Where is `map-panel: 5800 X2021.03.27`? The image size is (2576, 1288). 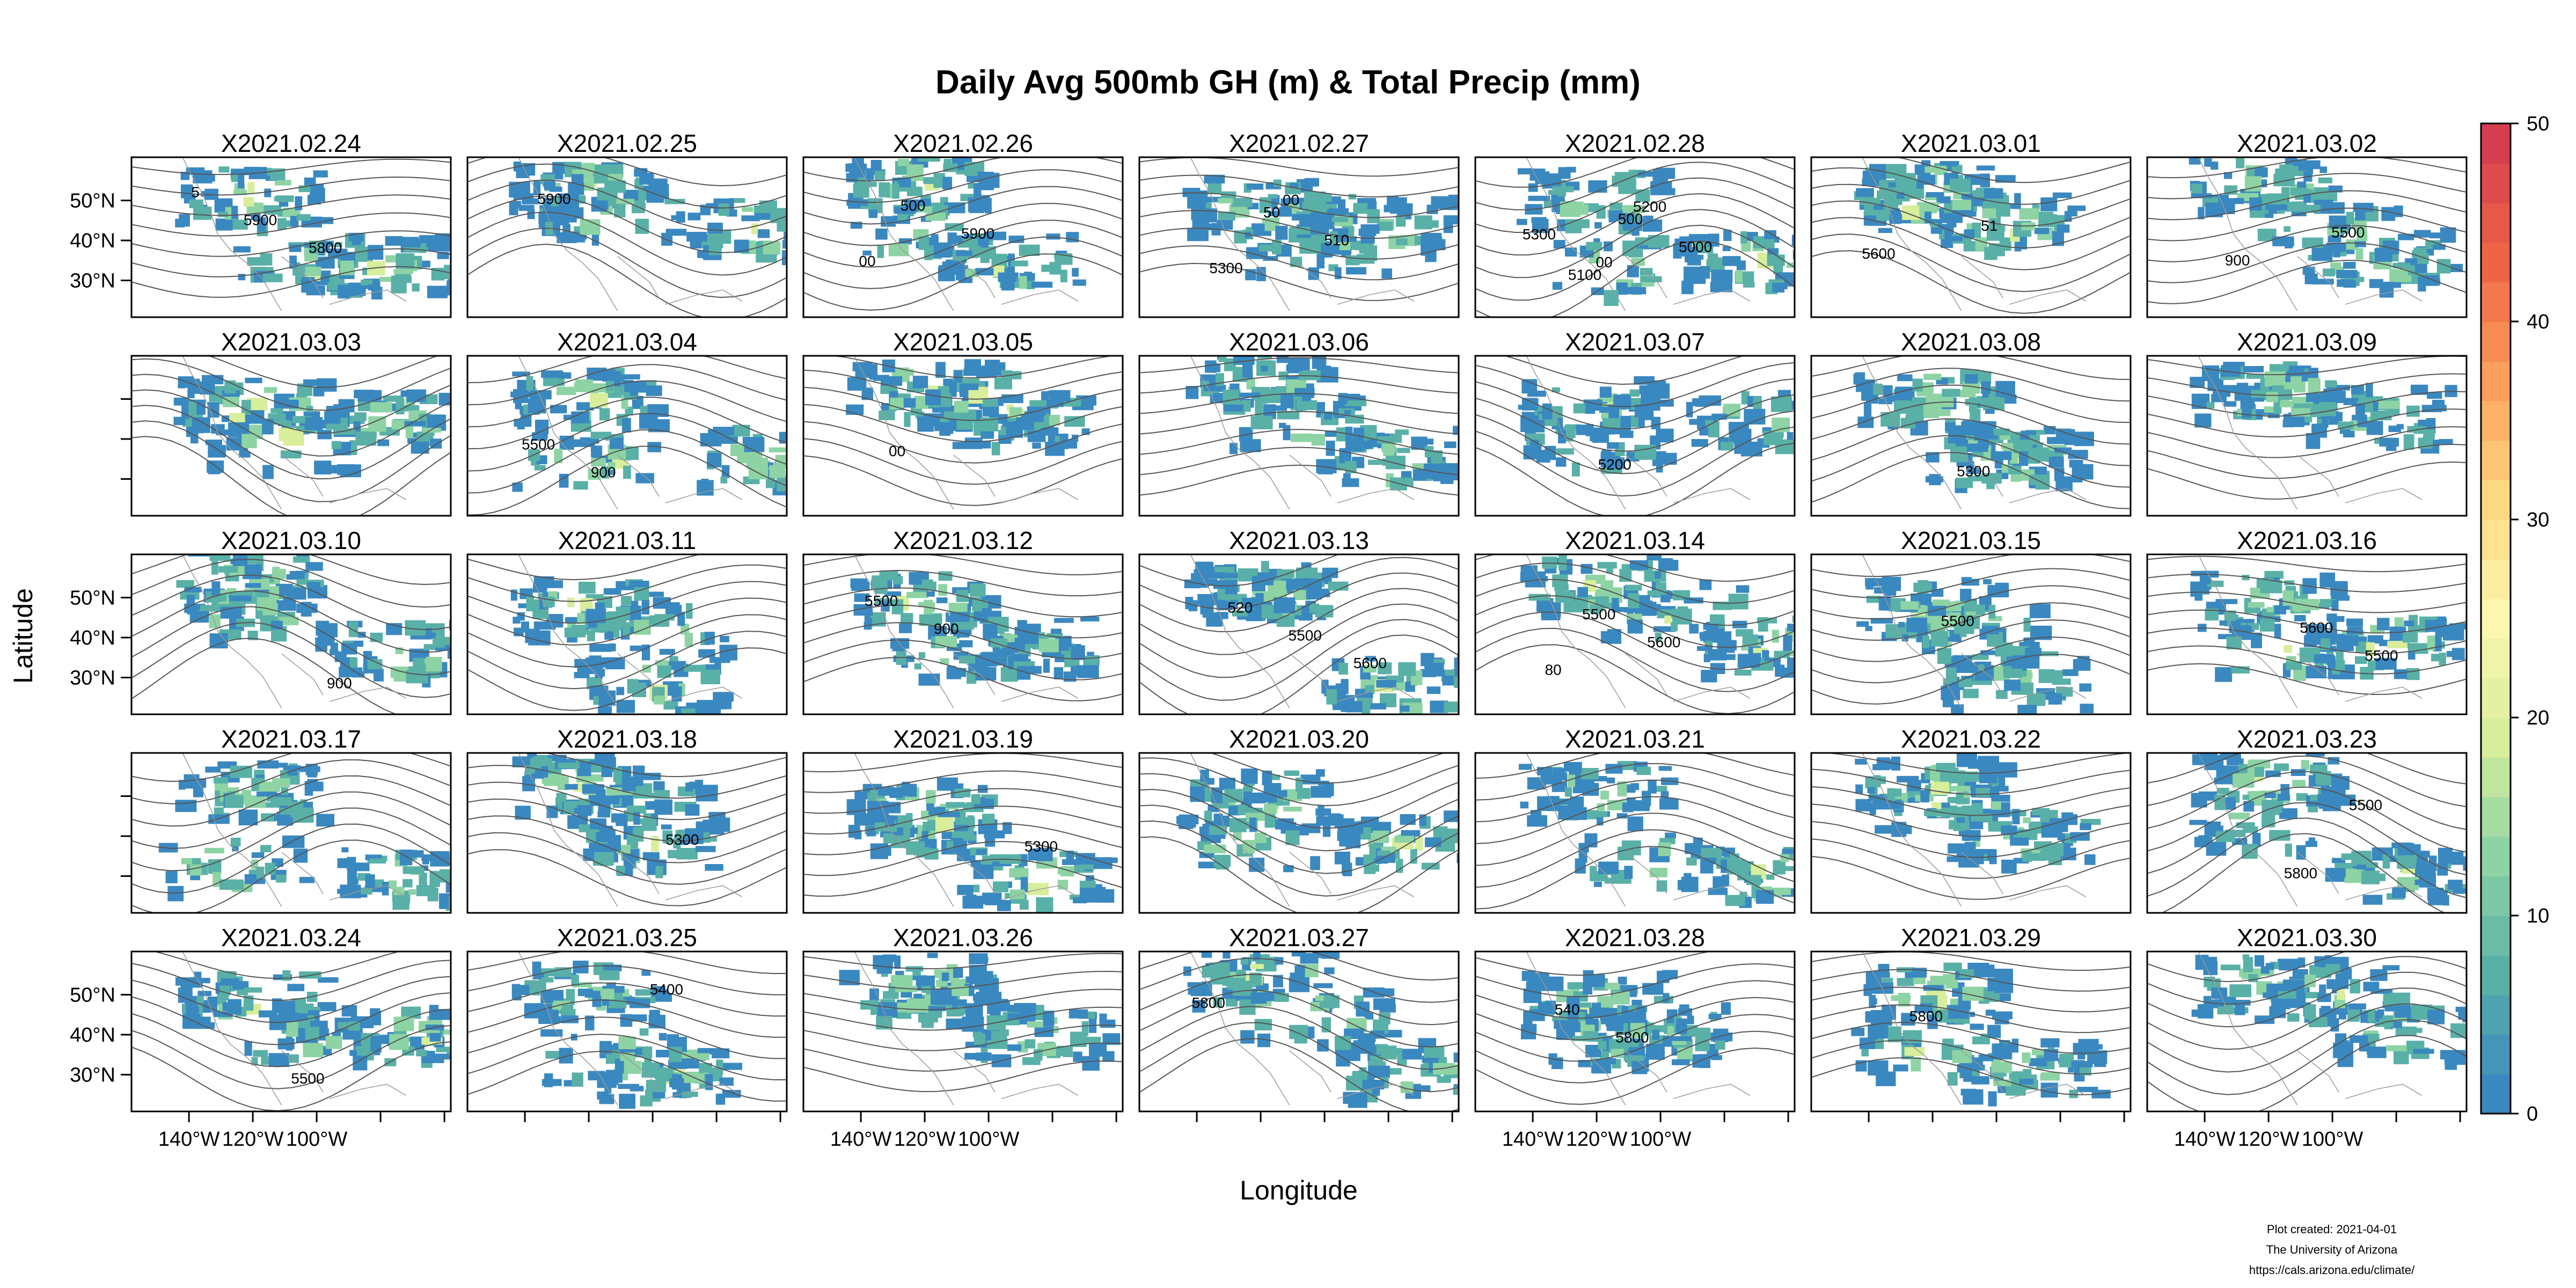
map-panel: 5800 X2021.03.27 is located at coordinates (1299, 1018).